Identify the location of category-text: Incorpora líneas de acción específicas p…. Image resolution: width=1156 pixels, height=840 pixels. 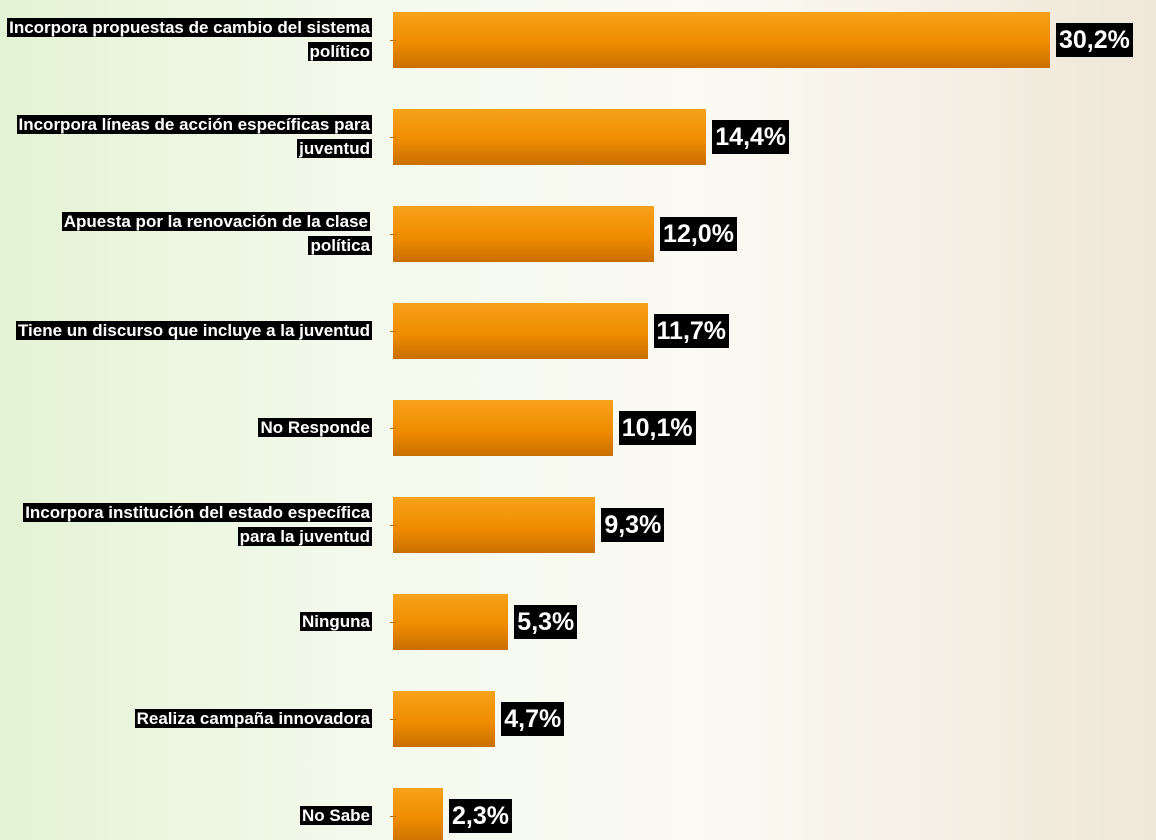
(194, 136).